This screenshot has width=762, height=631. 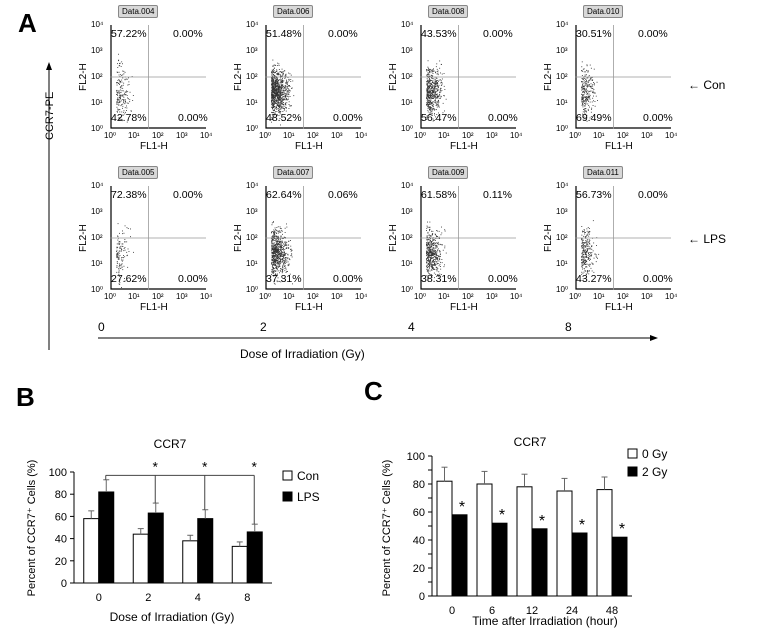 What do you see at coordinates (545, 621) in the screenshot?
I see `chart-c-xlabel: Time after Irradiation (hour)` at bounding box center [545, 621].